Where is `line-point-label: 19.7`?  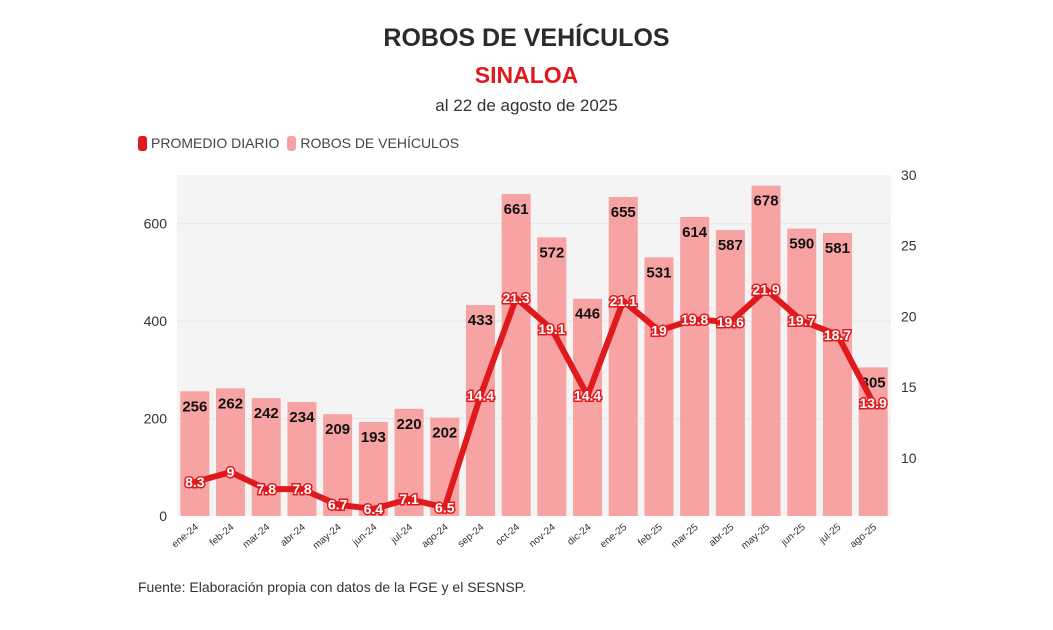 line-point-label: 19.7 is located at coordinates (801, 321).